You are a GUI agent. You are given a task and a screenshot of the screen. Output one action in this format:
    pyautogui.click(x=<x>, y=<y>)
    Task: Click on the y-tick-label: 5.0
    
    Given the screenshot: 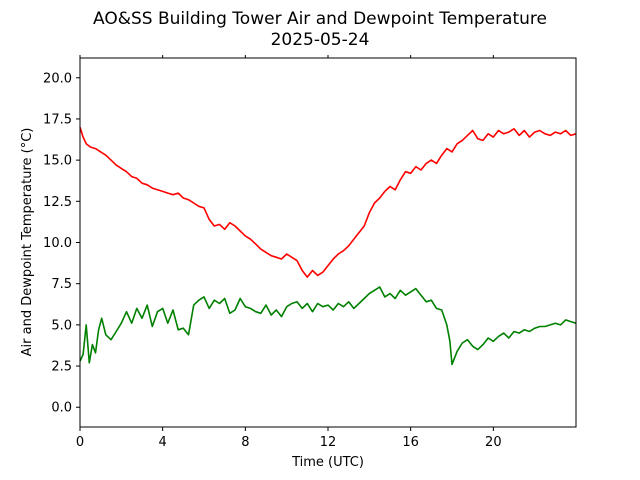 What is the action you would take?
    pyautogui.click(x=61, y=325)
    